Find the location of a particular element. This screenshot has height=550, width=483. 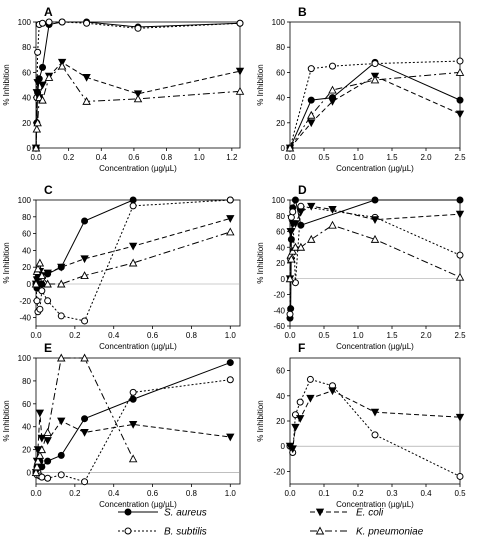

x-tick-label: 0.3 is located at coordinates (392, 493).